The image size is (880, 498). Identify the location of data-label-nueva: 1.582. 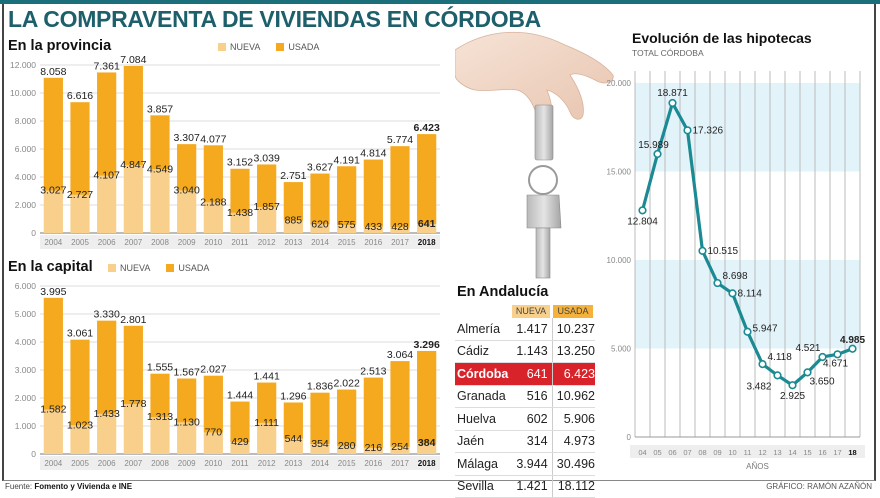
(53, 410).